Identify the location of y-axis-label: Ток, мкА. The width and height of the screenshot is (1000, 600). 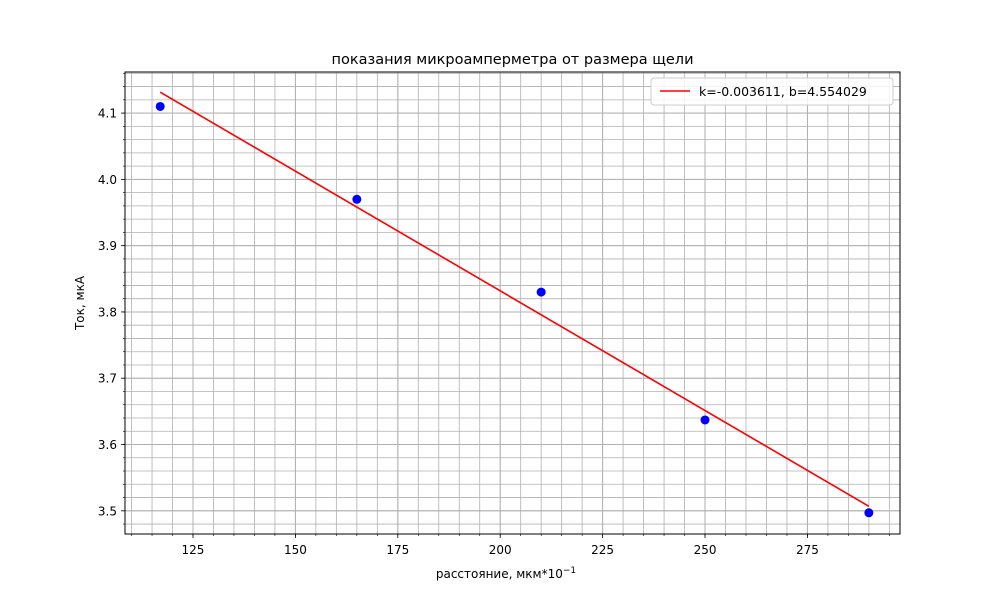
(80, 303).